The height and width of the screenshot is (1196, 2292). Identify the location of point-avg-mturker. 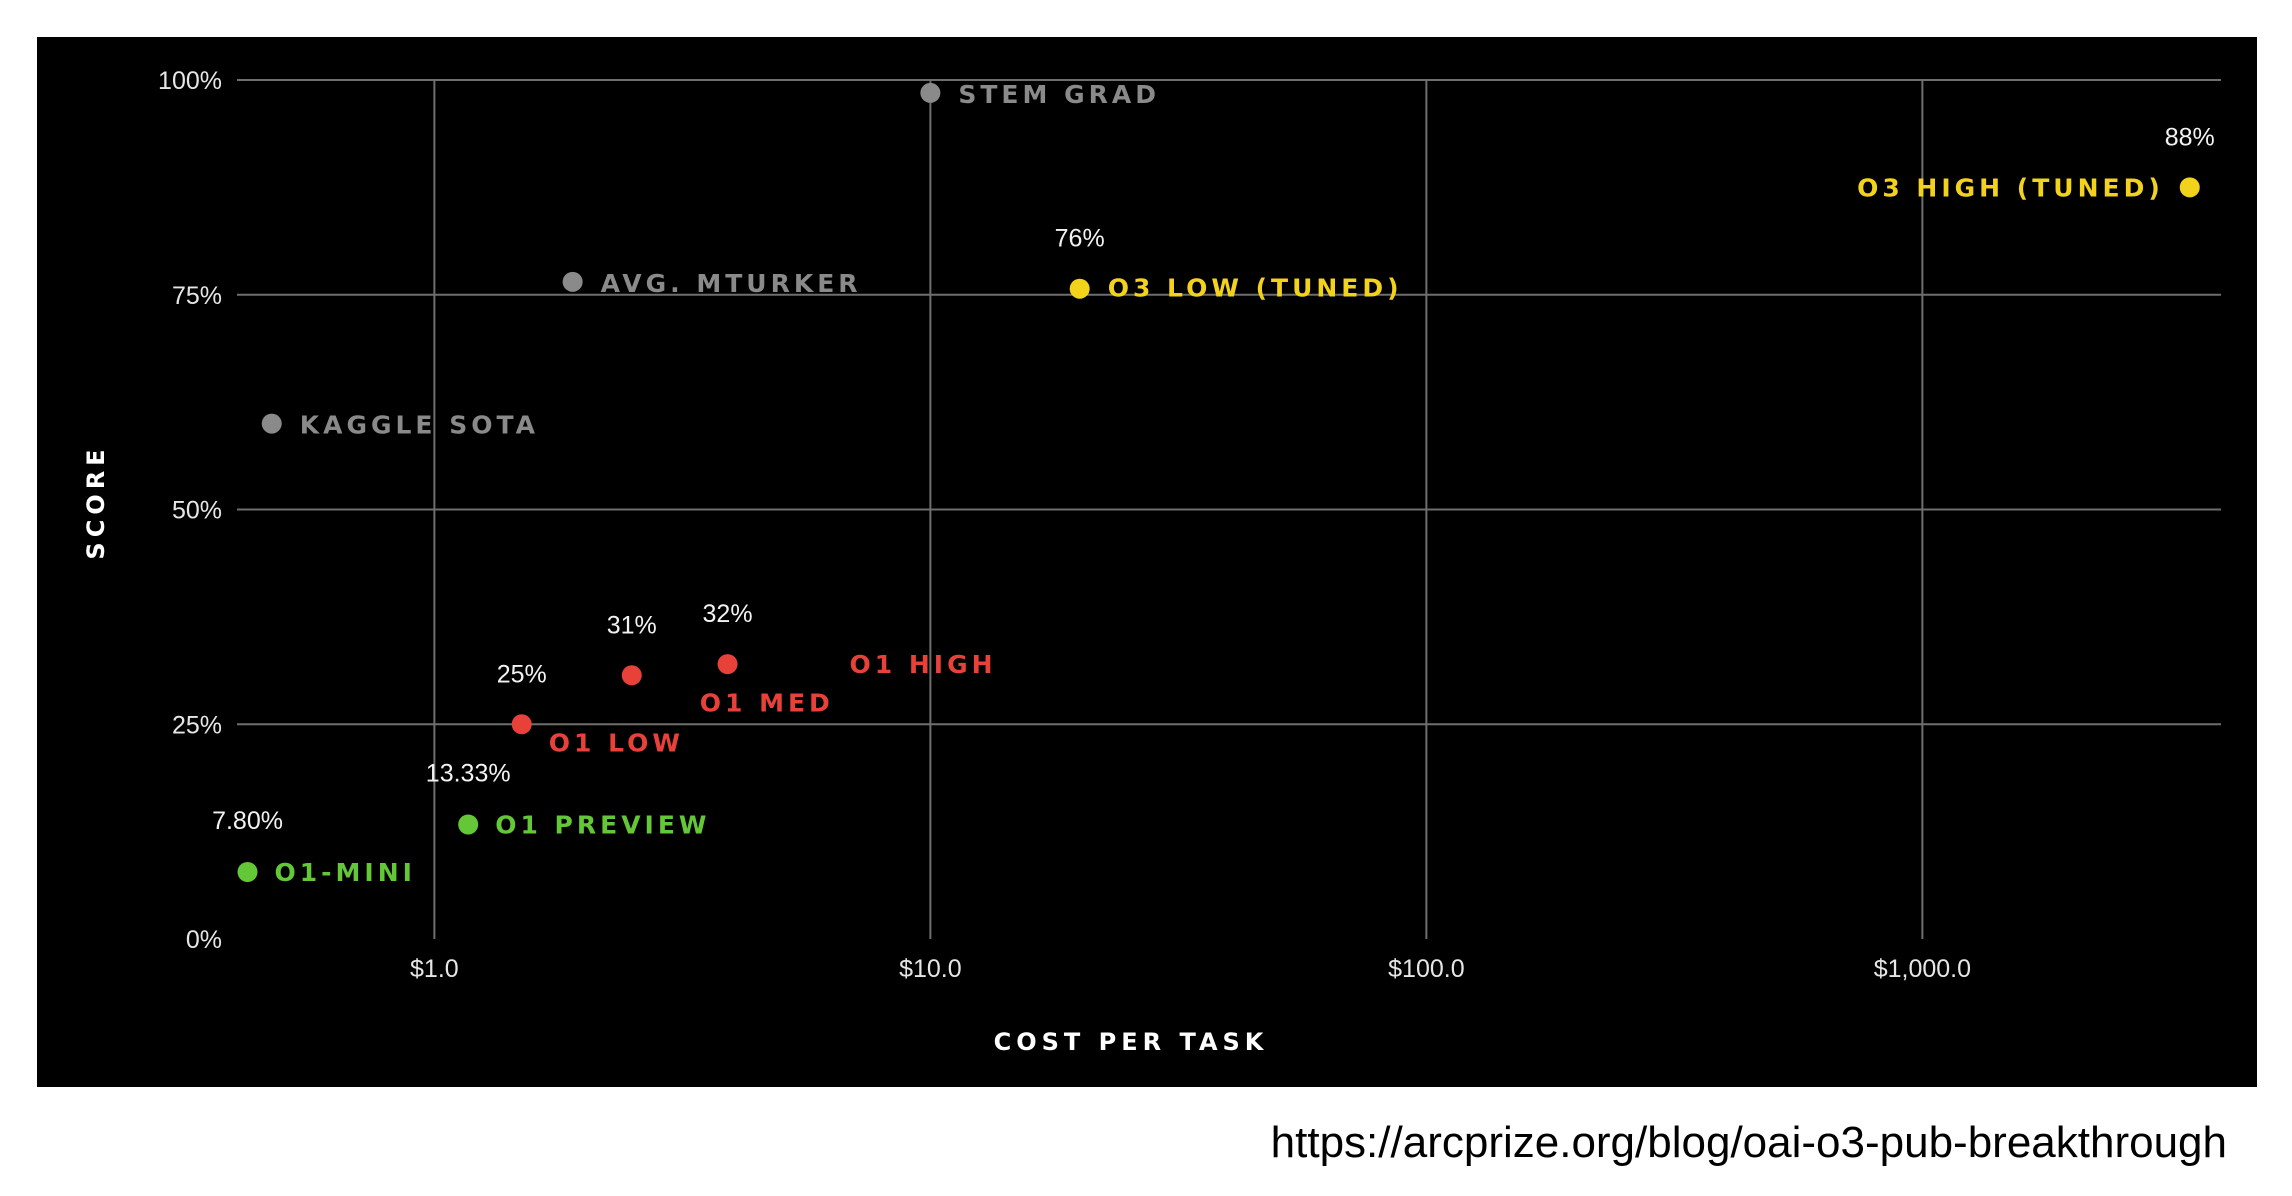
(572, 281).